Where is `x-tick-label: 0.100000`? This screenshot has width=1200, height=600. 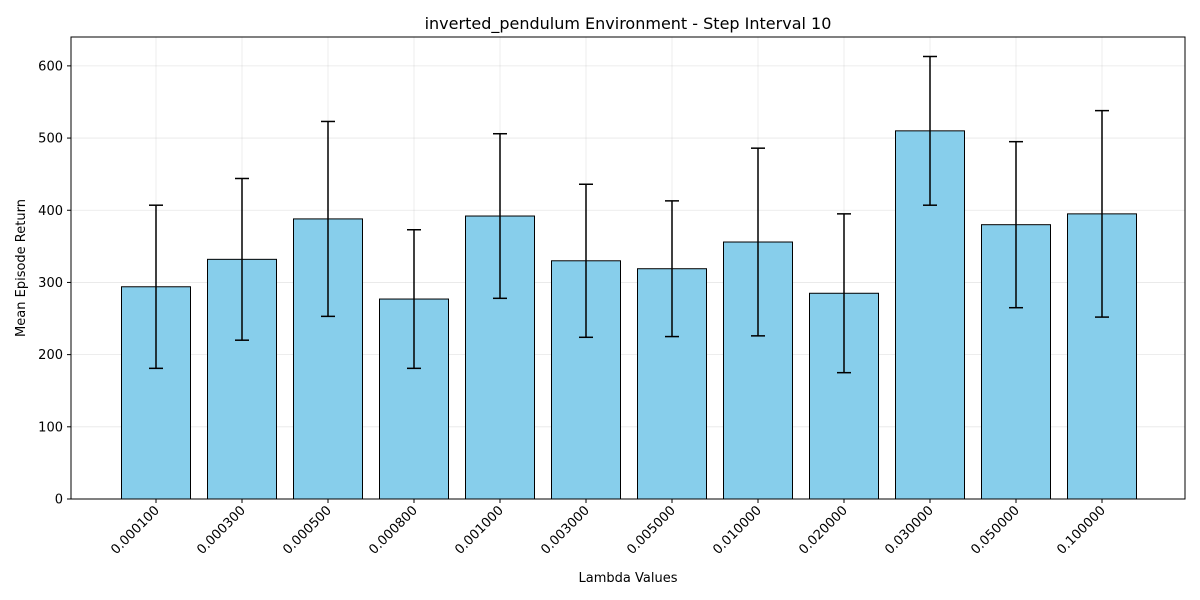
x-tick-label: 0.100000 is located at coordinates (1081, 530).